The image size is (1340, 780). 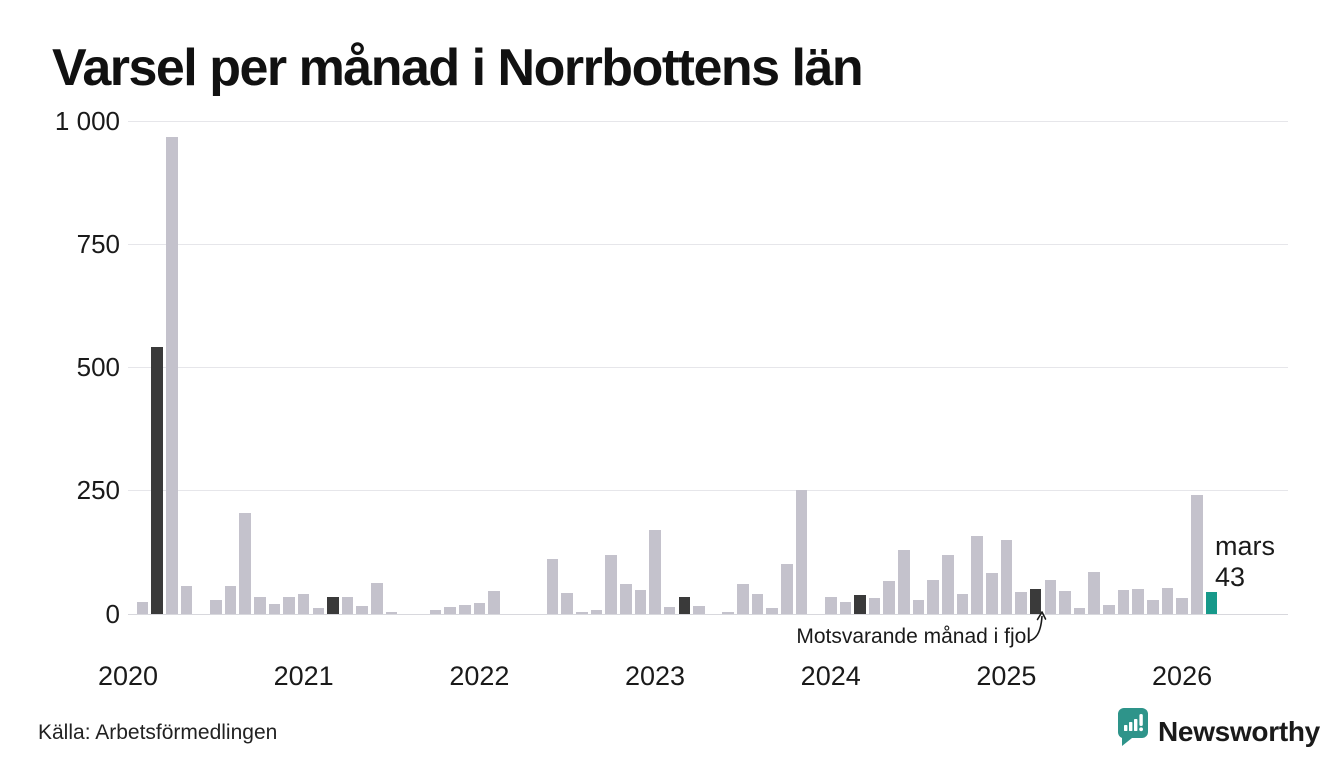 What do you see at coordinates (830, 676) in the screenshot?
I see `x-tick-label-2024: 2024` at bounding box center [830, 676].